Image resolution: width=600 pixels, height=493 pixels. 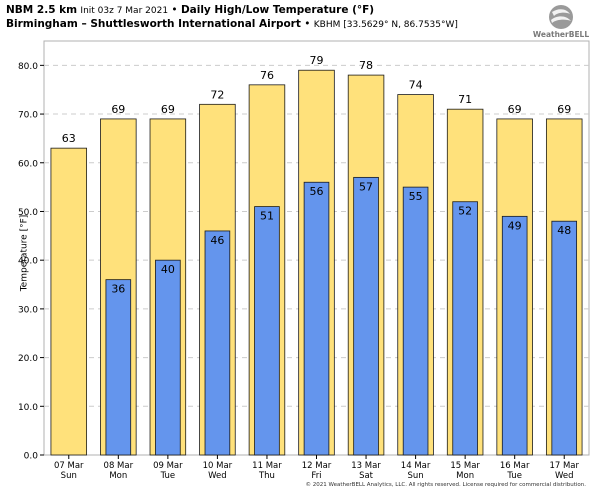 I want to click on low-temp-label: 52, so click(x=465, y=211).